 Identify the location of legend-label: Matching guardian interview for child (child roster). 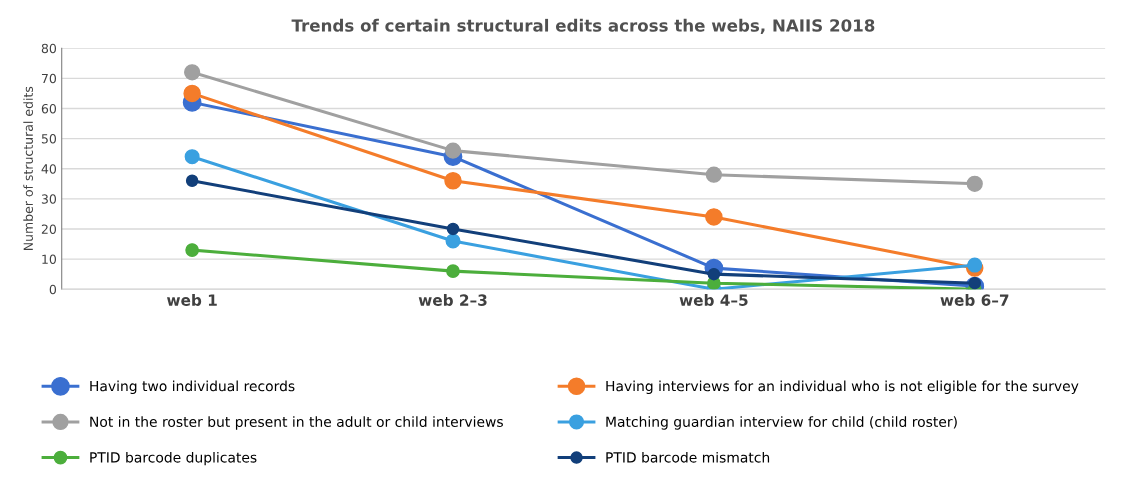
(781, 423).